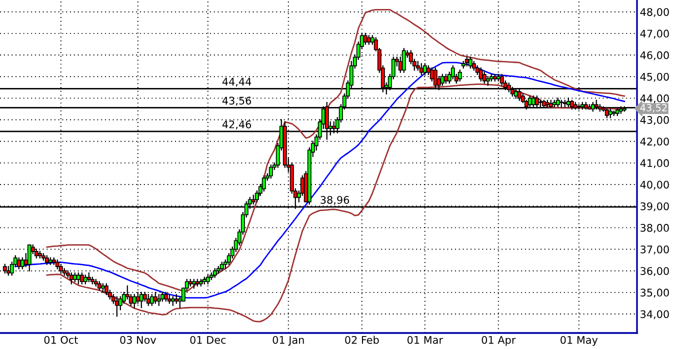 The image size is (675, 349). What do you see at coordinates (61, 340) in the screenshot?
I see `x-tick-label: 01 Oct` at bounding box center [61, 340].